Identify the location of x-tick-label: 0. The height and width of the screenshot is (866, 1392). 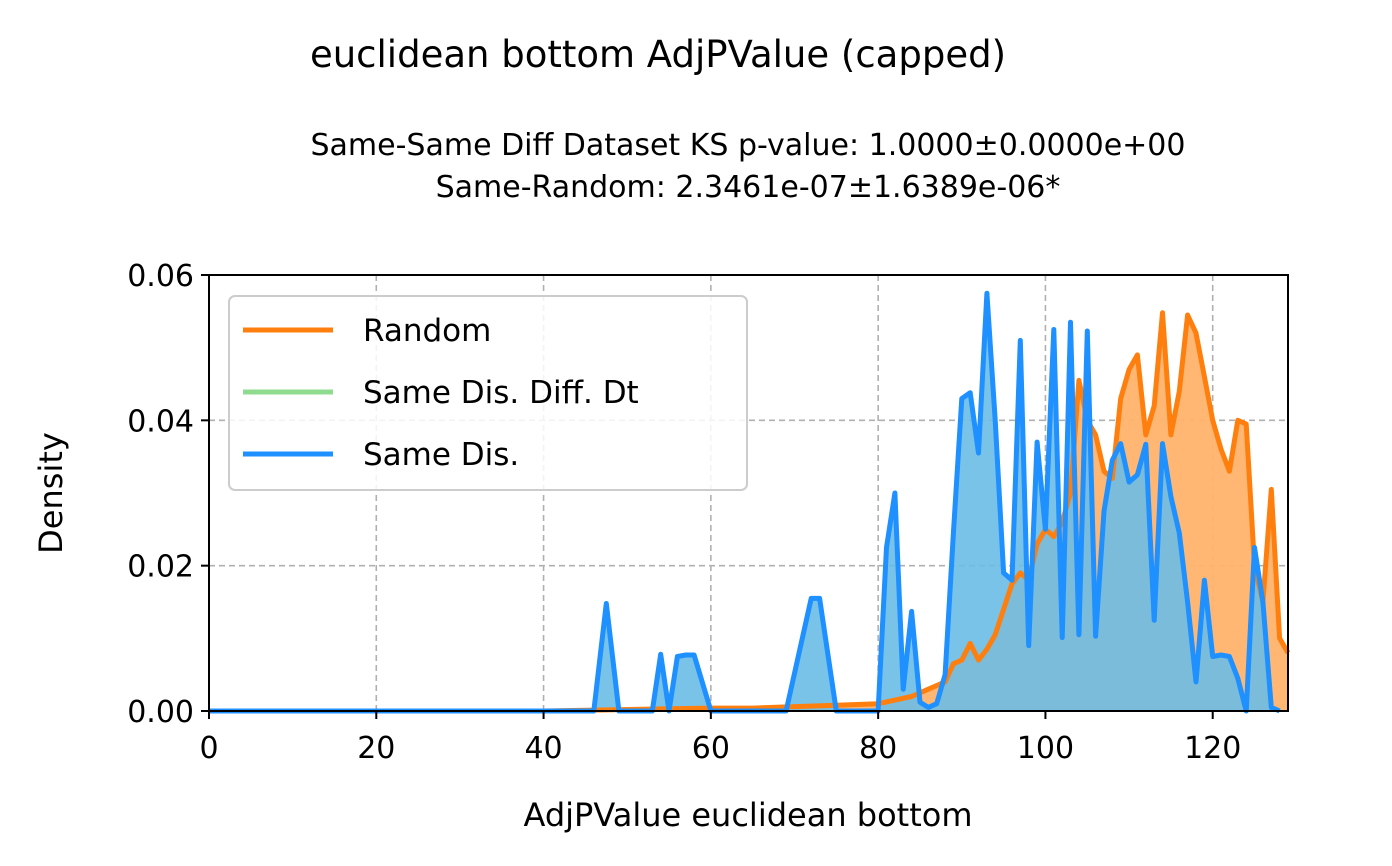
(208, 748).